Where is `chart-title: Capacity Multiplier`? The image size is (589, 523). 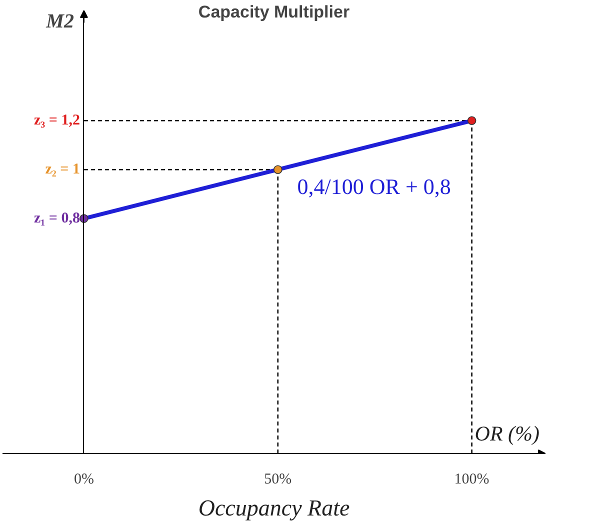 chart-title: Capacity Multiplier is located at coordinates (274, 12).